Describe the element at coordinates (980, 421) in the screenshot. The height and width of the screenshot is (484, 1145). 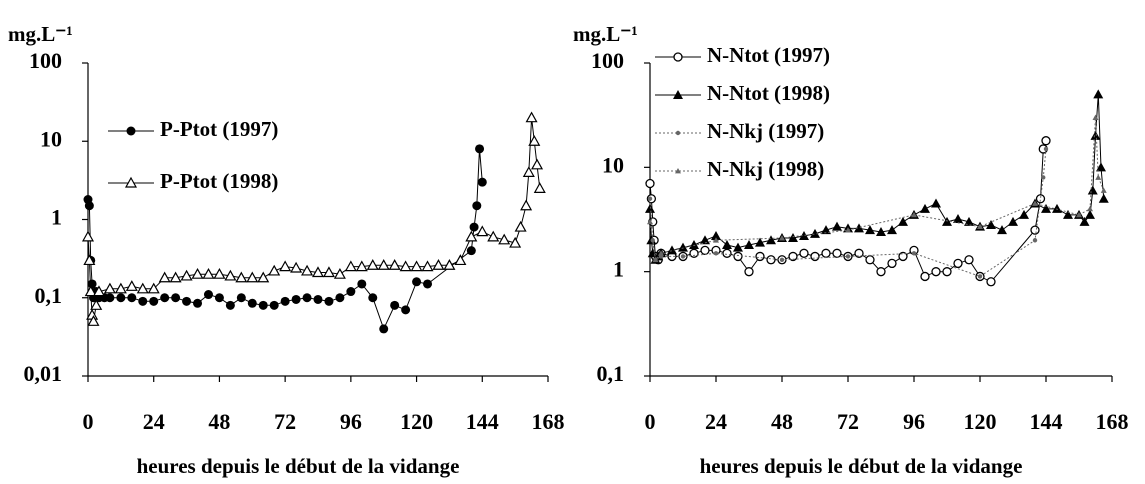
I see `x-tick-label: 120` at that location.